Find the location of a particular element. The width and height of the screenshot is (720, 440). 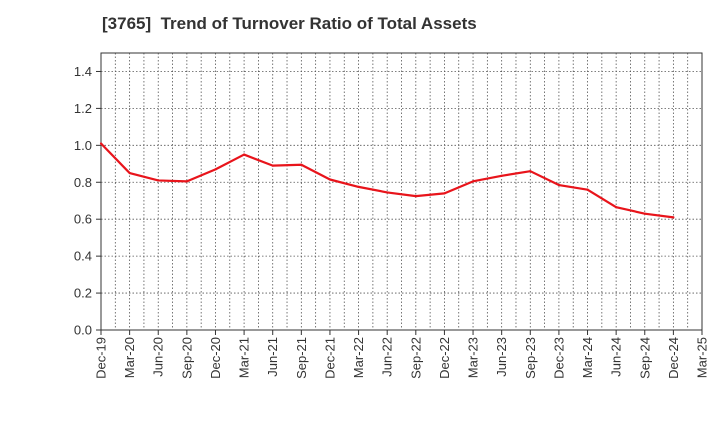

series-layer is located at coordinates (387, 180).